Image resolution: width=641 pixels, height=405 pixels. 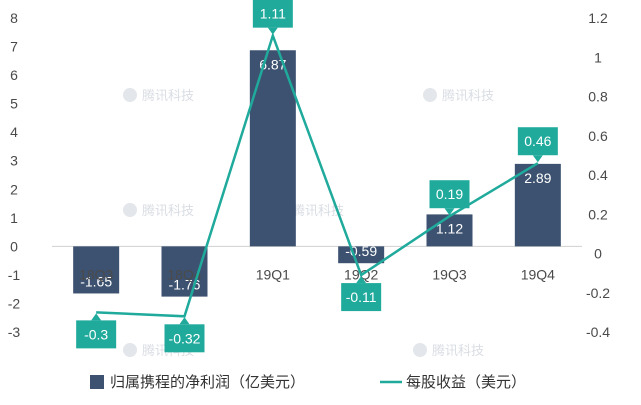 I want to click on left-axis-tick-label: 0, so click(x=14, y=246).